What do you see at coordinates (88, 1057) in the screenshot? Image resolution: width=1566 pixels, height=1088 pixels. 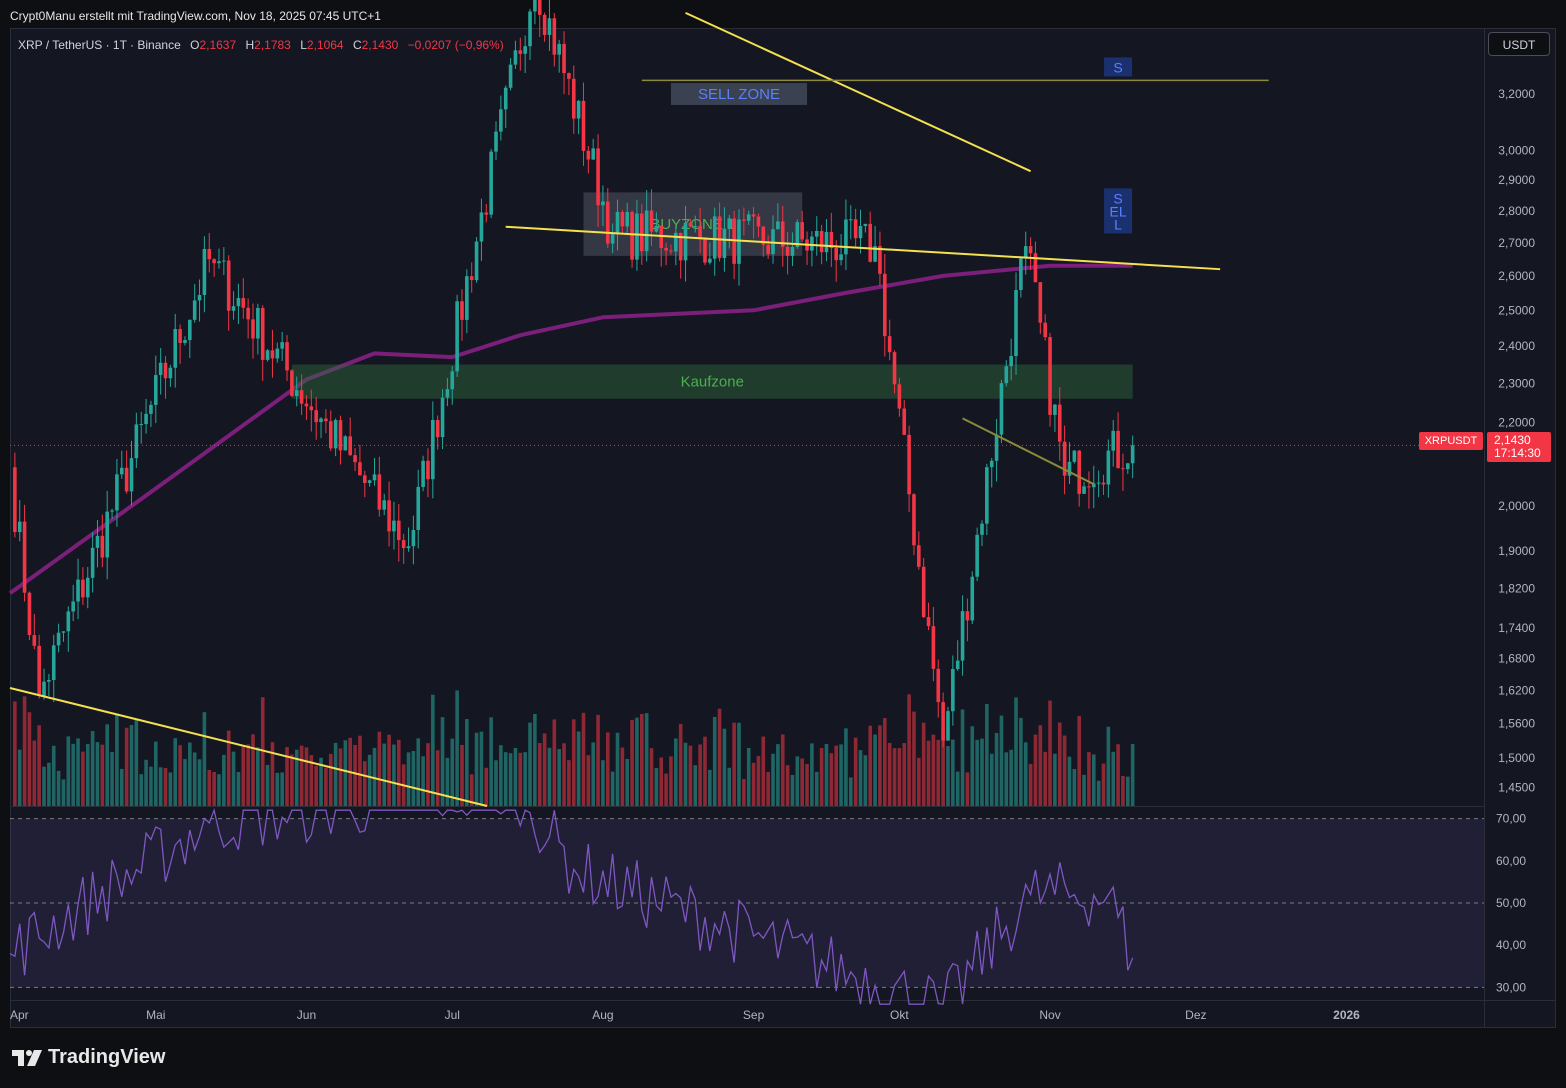 I see `tradingview-logo: TradingView` at bounding box center [88, 1057].